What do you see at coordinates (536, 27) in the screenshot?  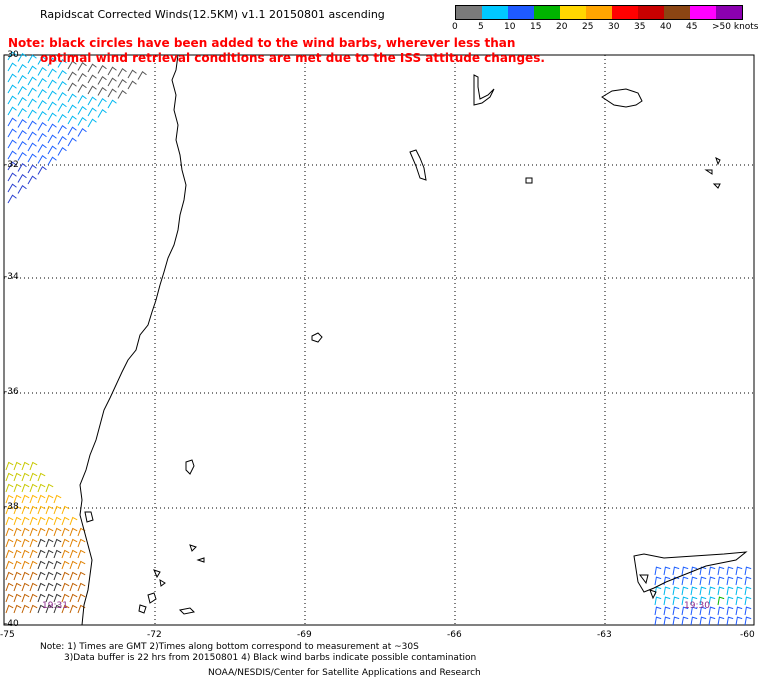 I see `legend-label: 15` at bounding box center [536, 27].